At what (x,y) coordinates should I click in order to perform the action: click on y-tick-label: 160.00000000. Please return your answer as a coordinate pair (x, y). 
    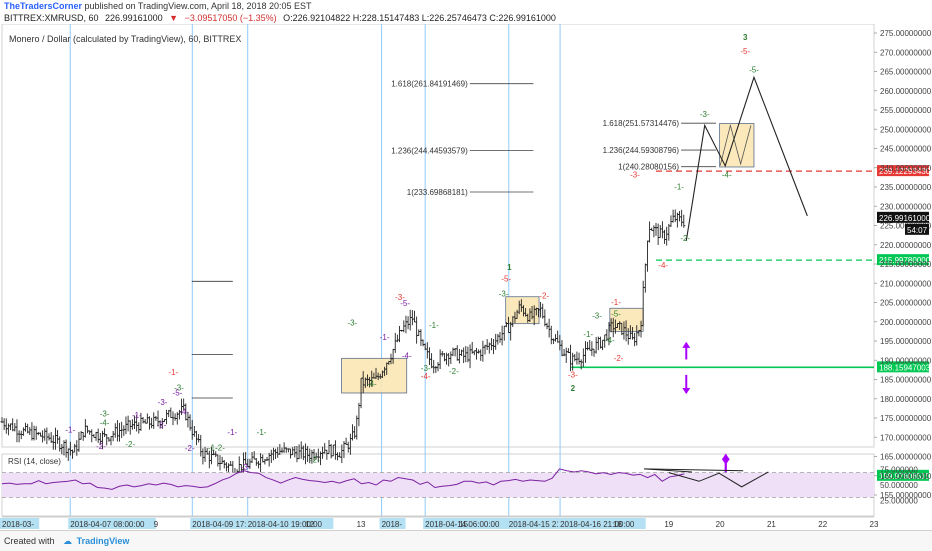
    Looking at the image, I should click on (906, 476).